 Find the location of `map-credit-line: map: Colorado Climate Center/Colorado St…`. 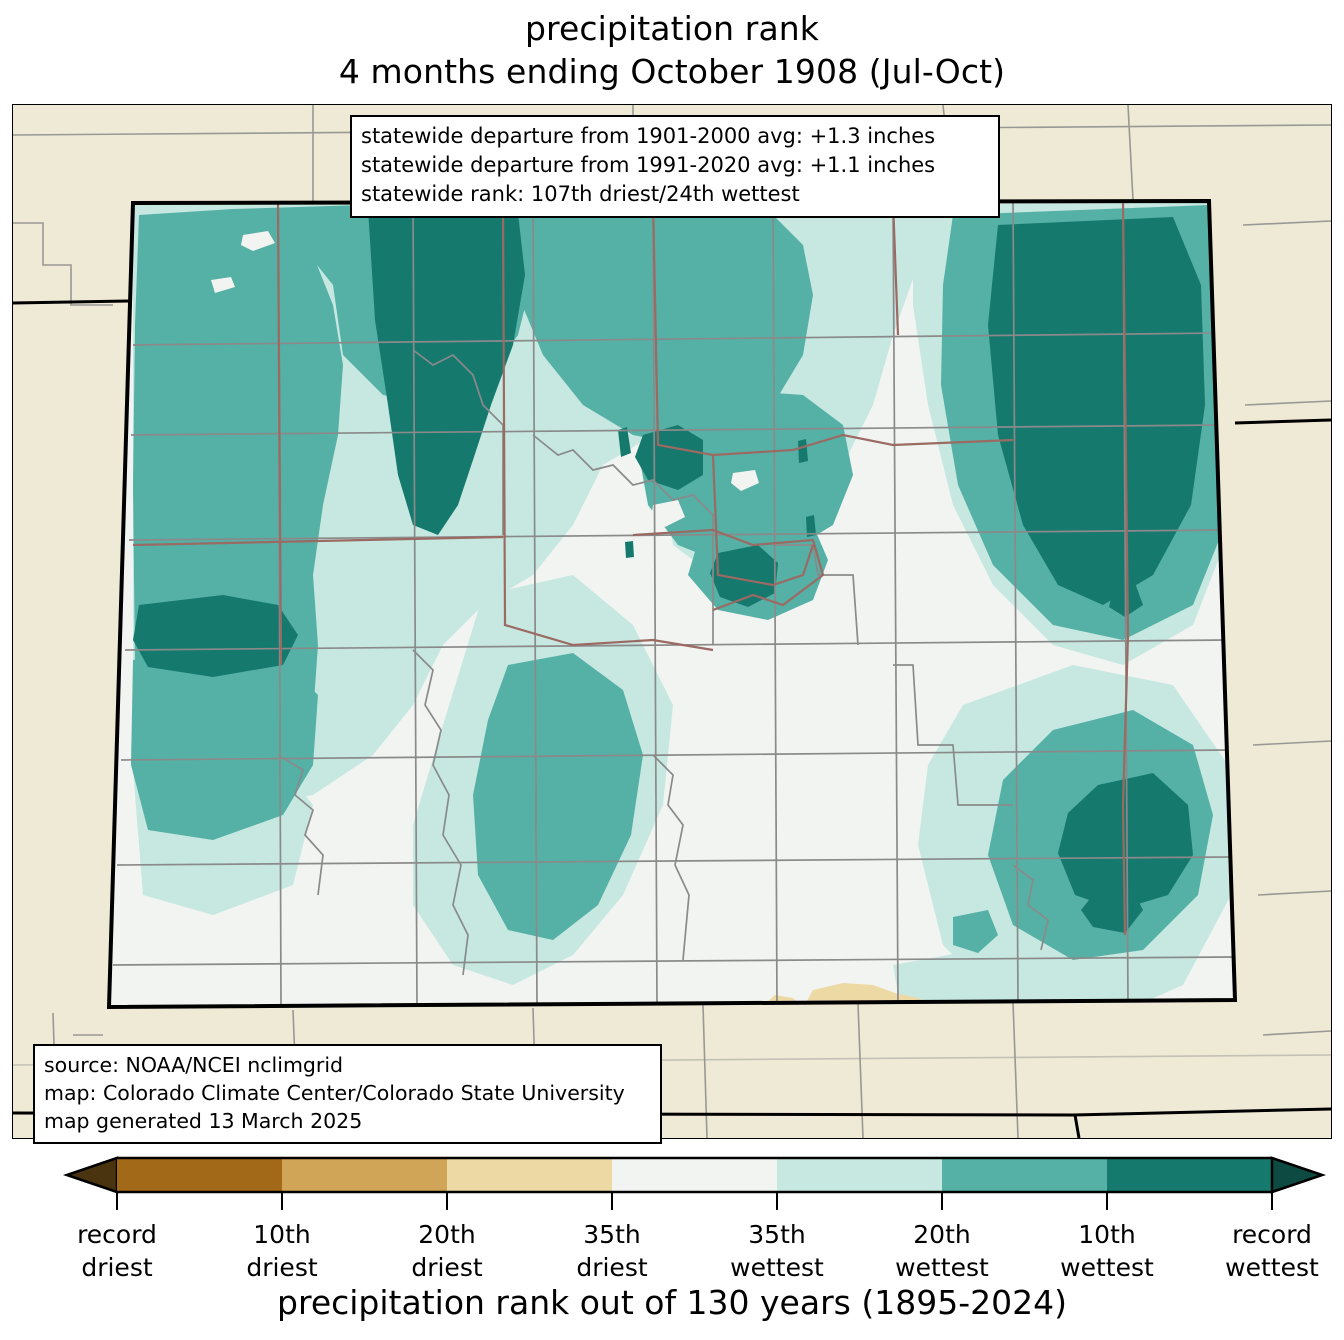

map-credit-line: map: Colorado Climate Center/Colorado St… is located at coordinates (334, 1093).